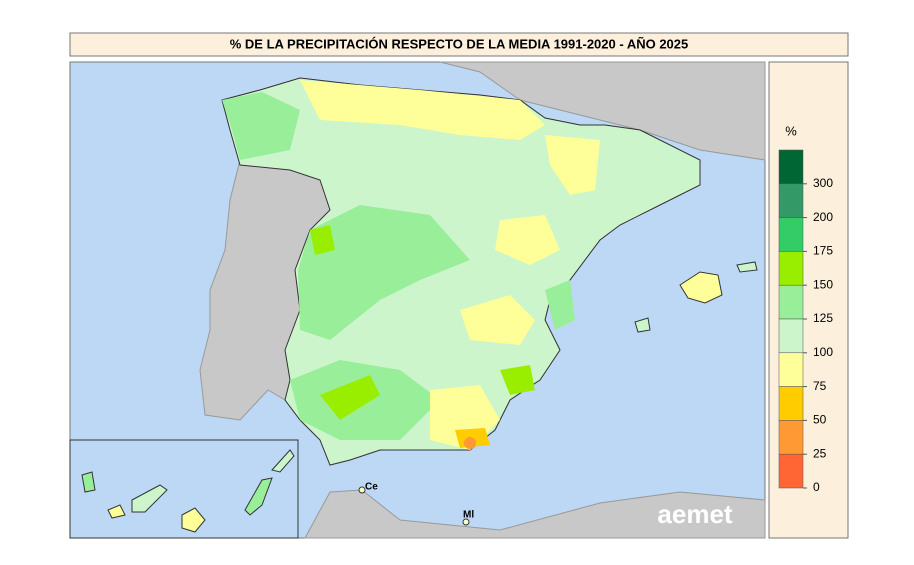  Describe the element at coordinates (823, 217) in the screenshot. I see `legend-tick-label: 200` at that location.